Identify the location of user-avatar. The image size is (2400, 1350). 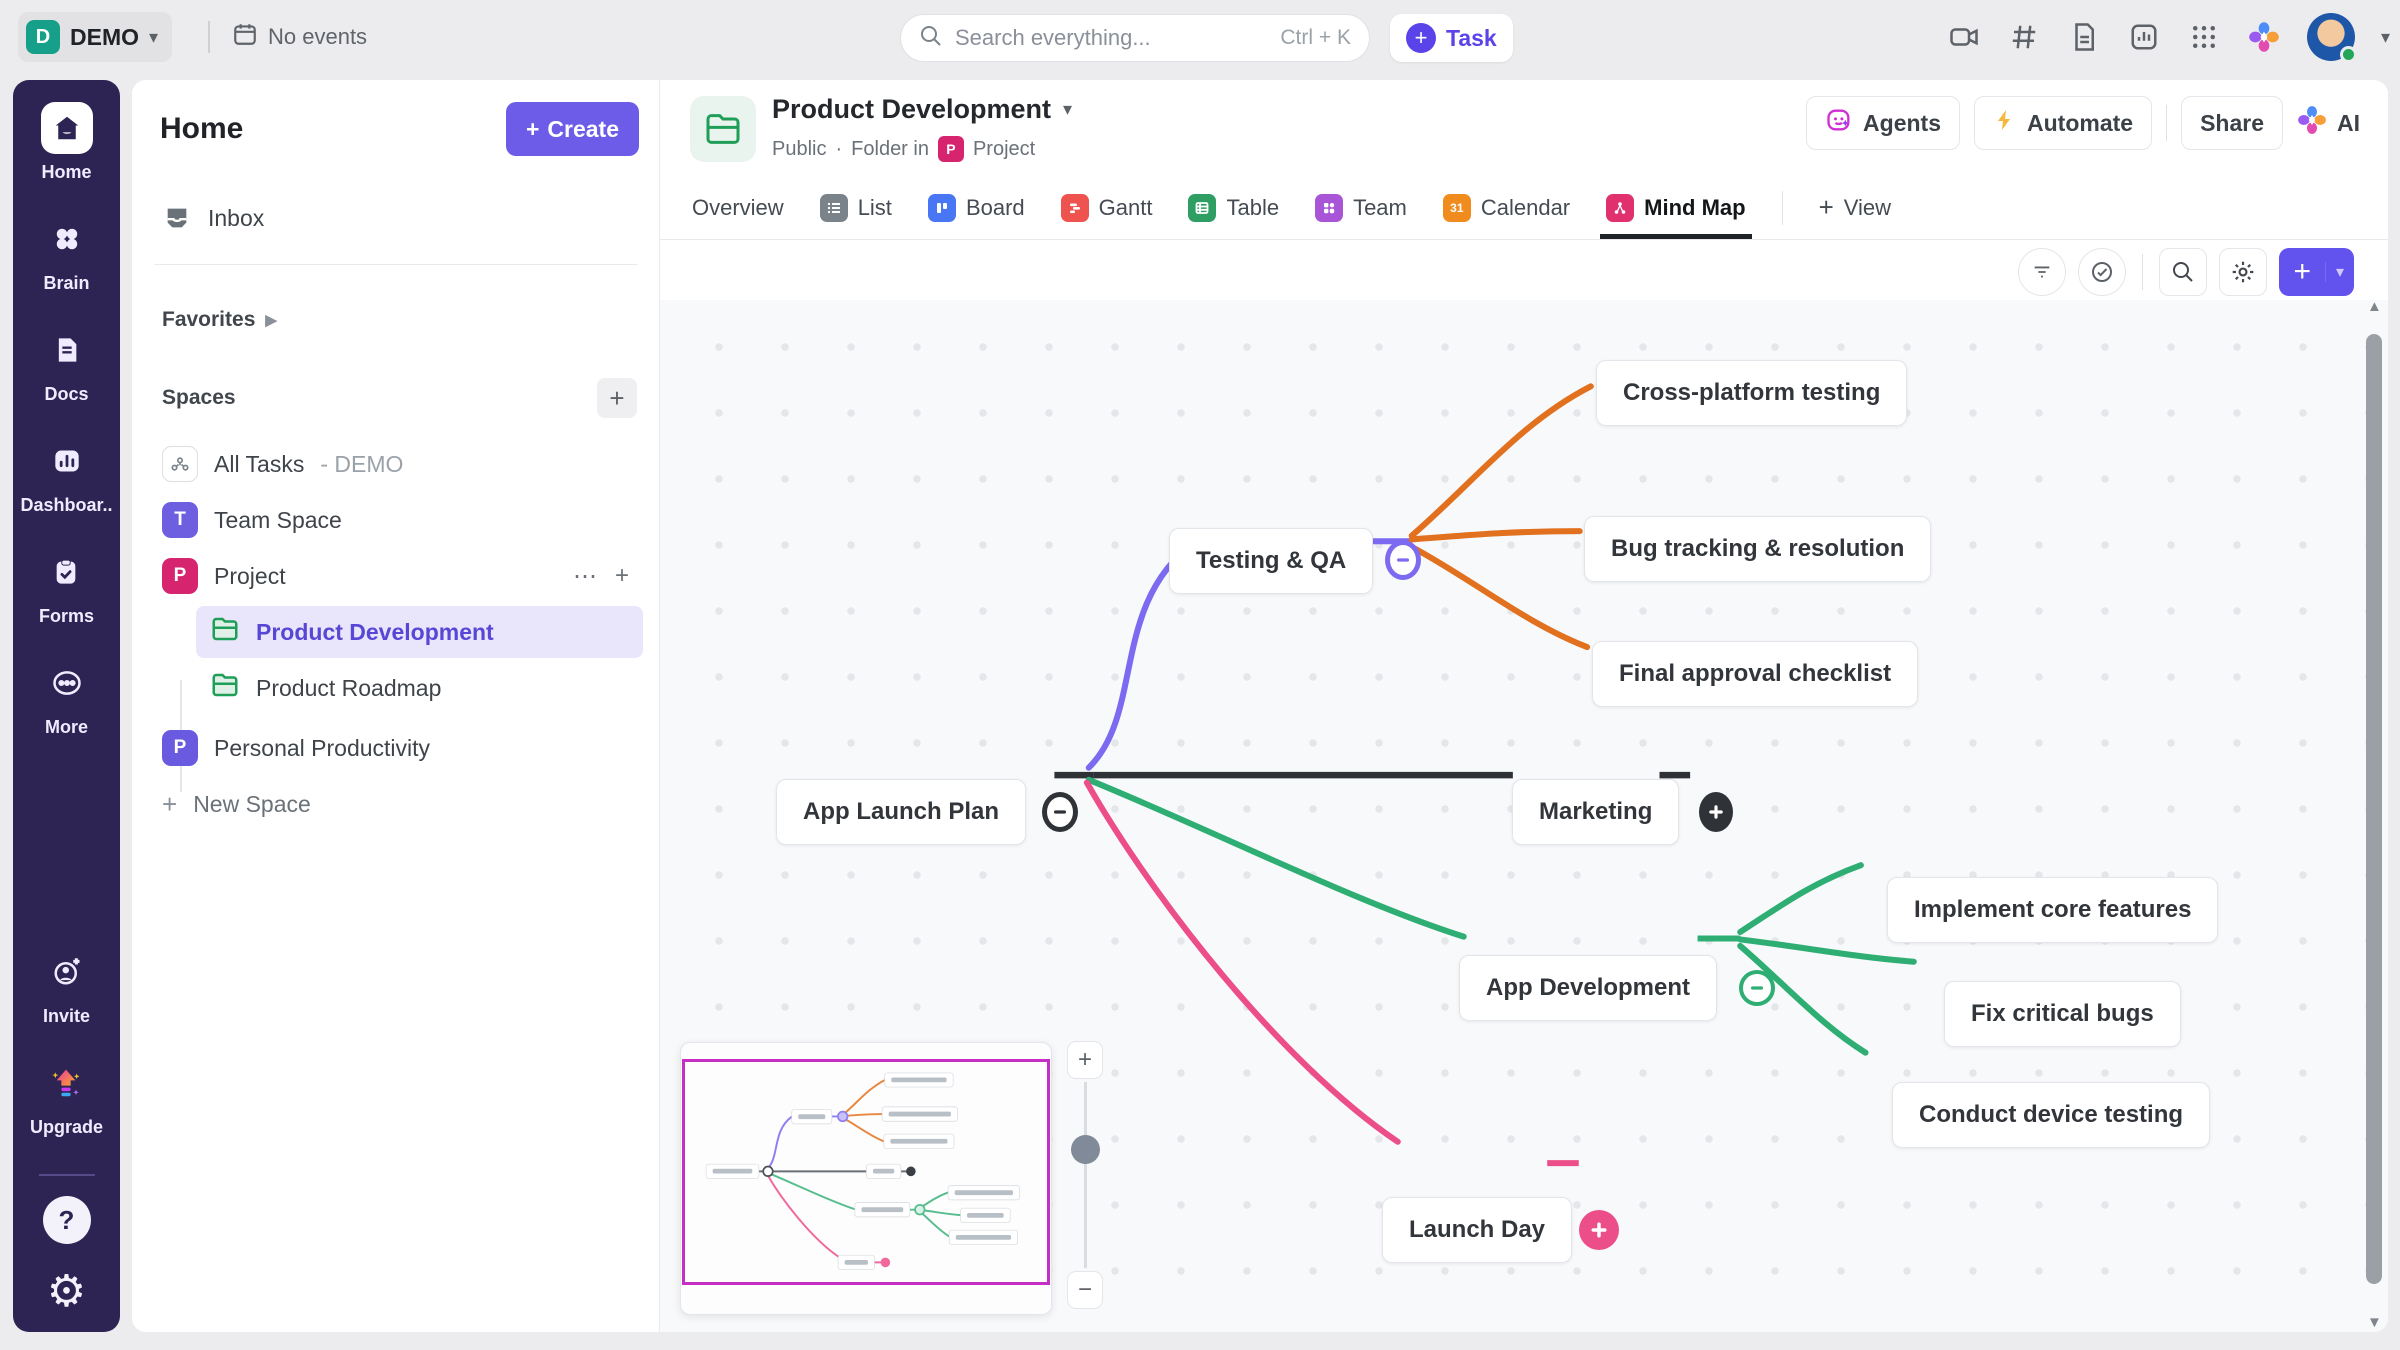
(2331, 38).